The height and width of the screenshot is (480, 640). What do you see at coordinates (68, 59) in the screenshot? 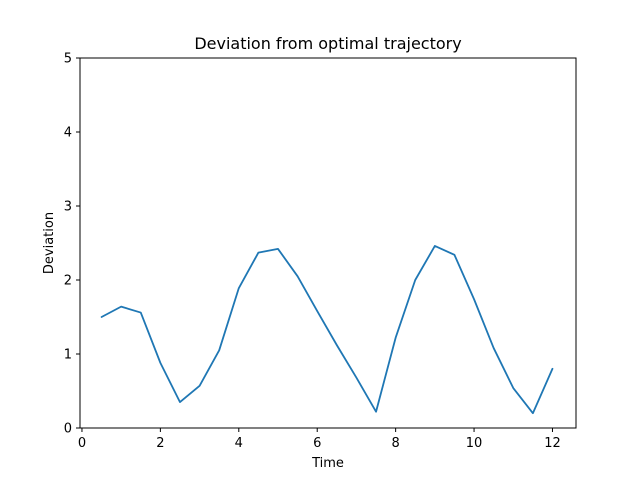
I see `y-tick-label: 5` at bounding box center [68, 59].